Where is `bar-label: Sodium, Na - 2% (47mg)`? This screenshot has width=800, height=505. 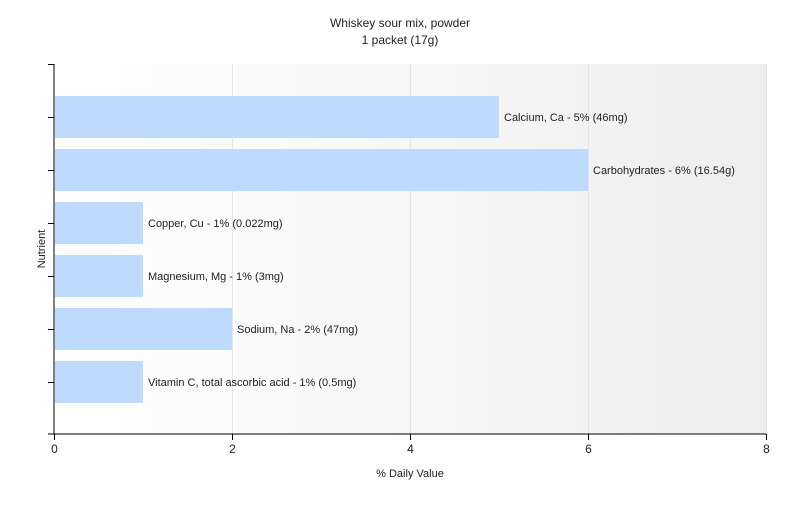
bar-label: Sodium, Na - 2% (47mg) is located at coordinates (297, 330).